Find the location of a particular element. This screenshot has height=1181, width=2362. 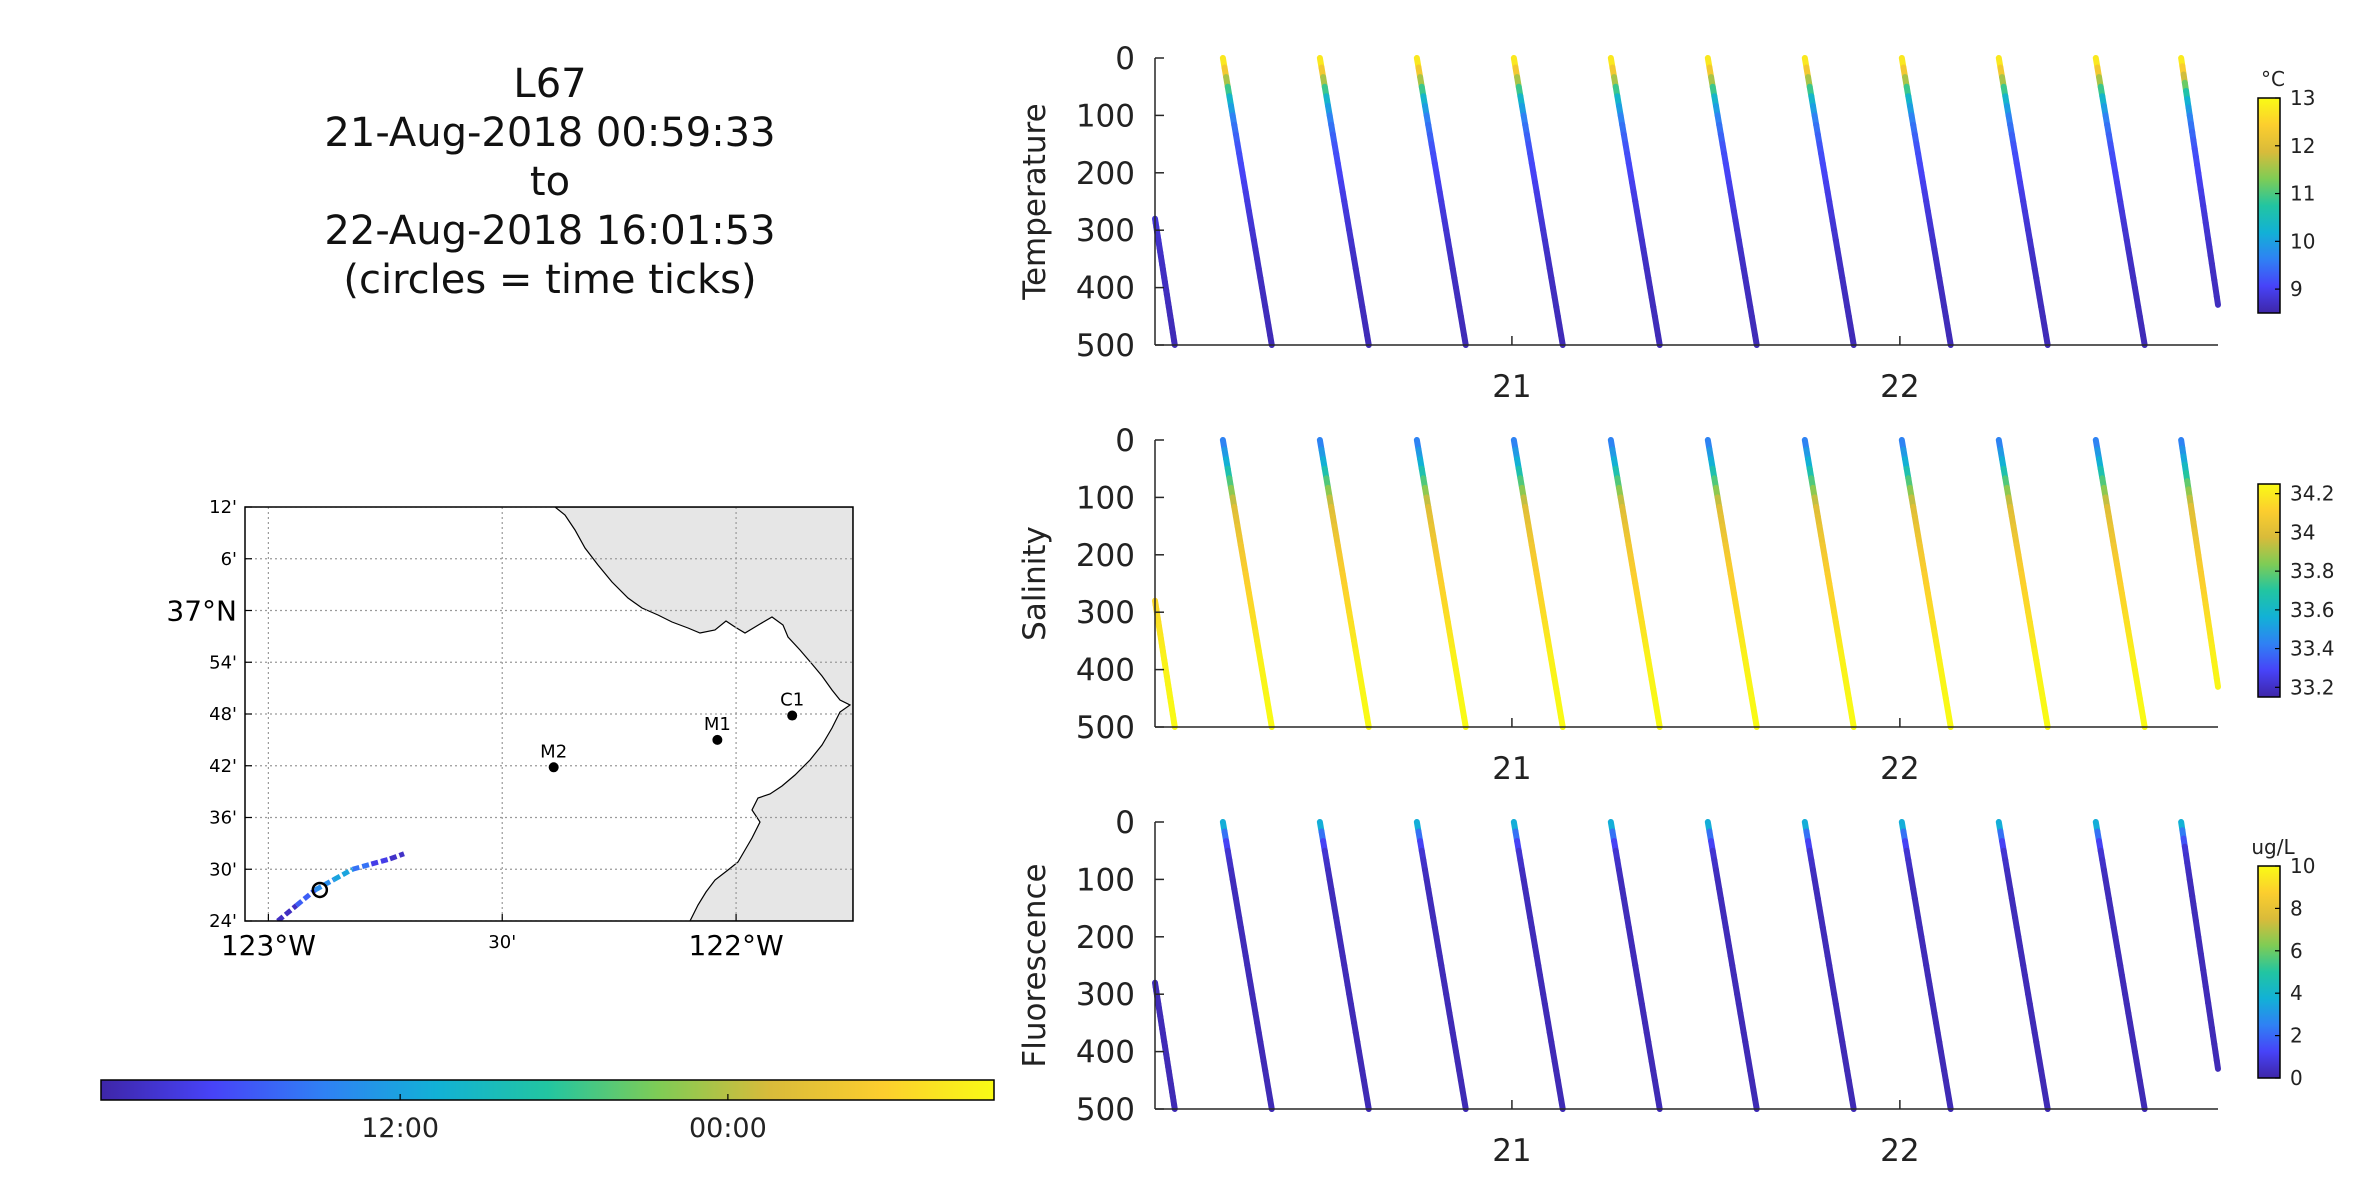

colorbar-tick-label: 8 is located at coordinates (2296, 908).